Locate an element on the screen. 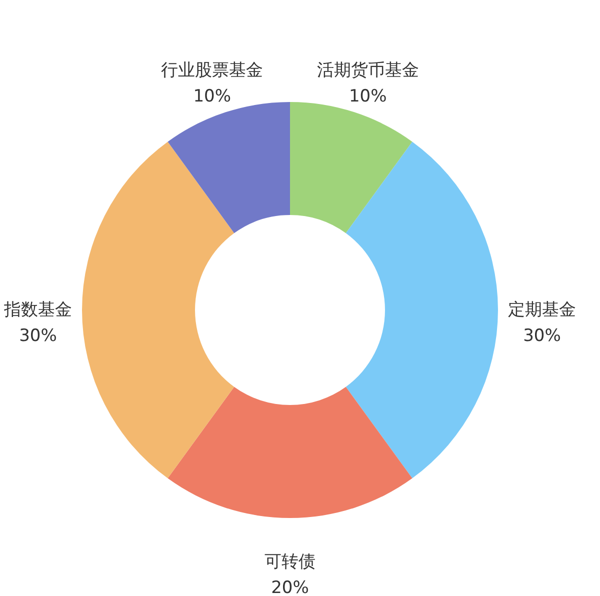  data-label: 20% is located at coordinates (290, 587).